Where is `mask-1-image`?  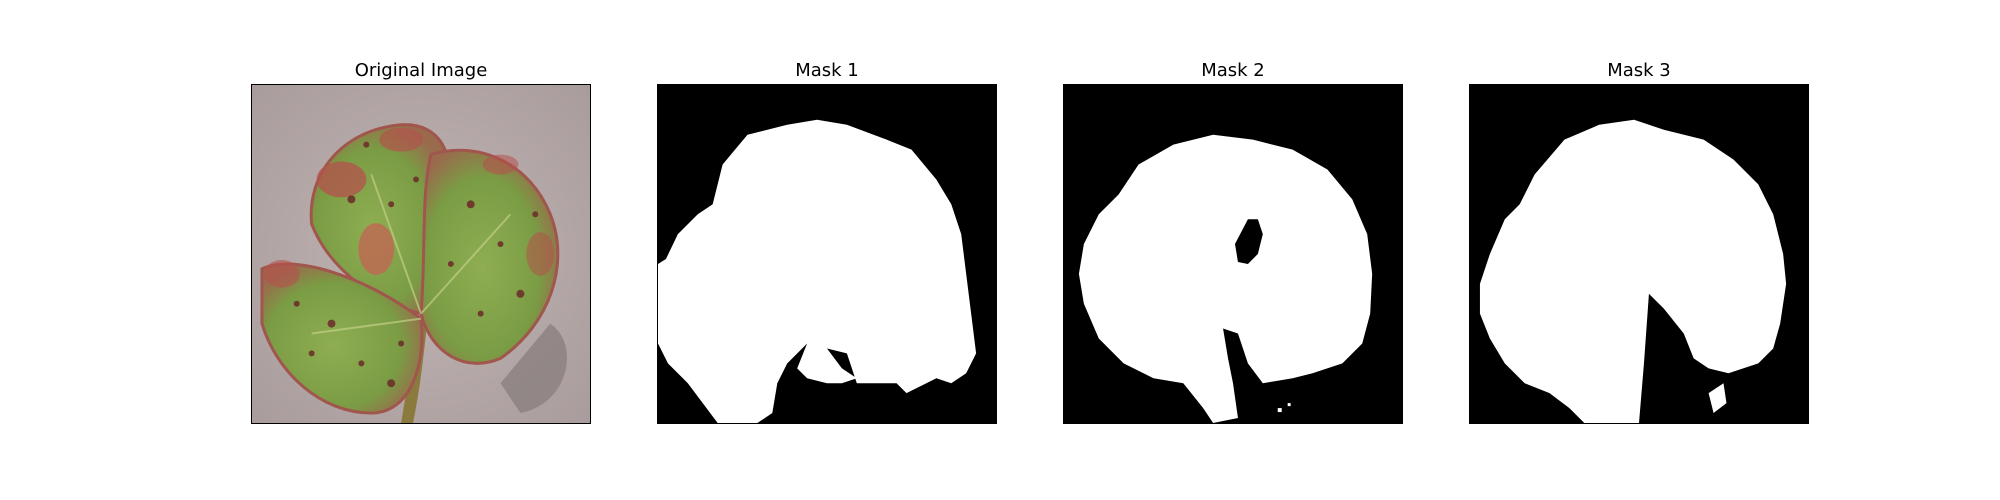 mask-1-image is located at coordinates (827, 254).